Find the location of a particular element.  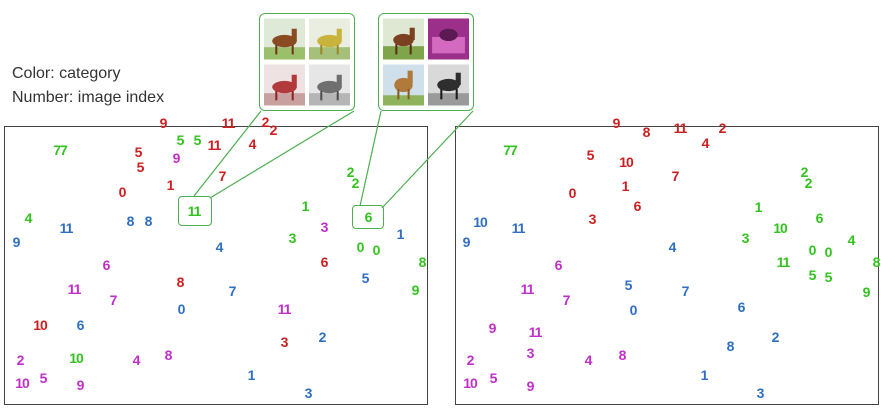

horse-red-icon is located at coordinates (284, 85).